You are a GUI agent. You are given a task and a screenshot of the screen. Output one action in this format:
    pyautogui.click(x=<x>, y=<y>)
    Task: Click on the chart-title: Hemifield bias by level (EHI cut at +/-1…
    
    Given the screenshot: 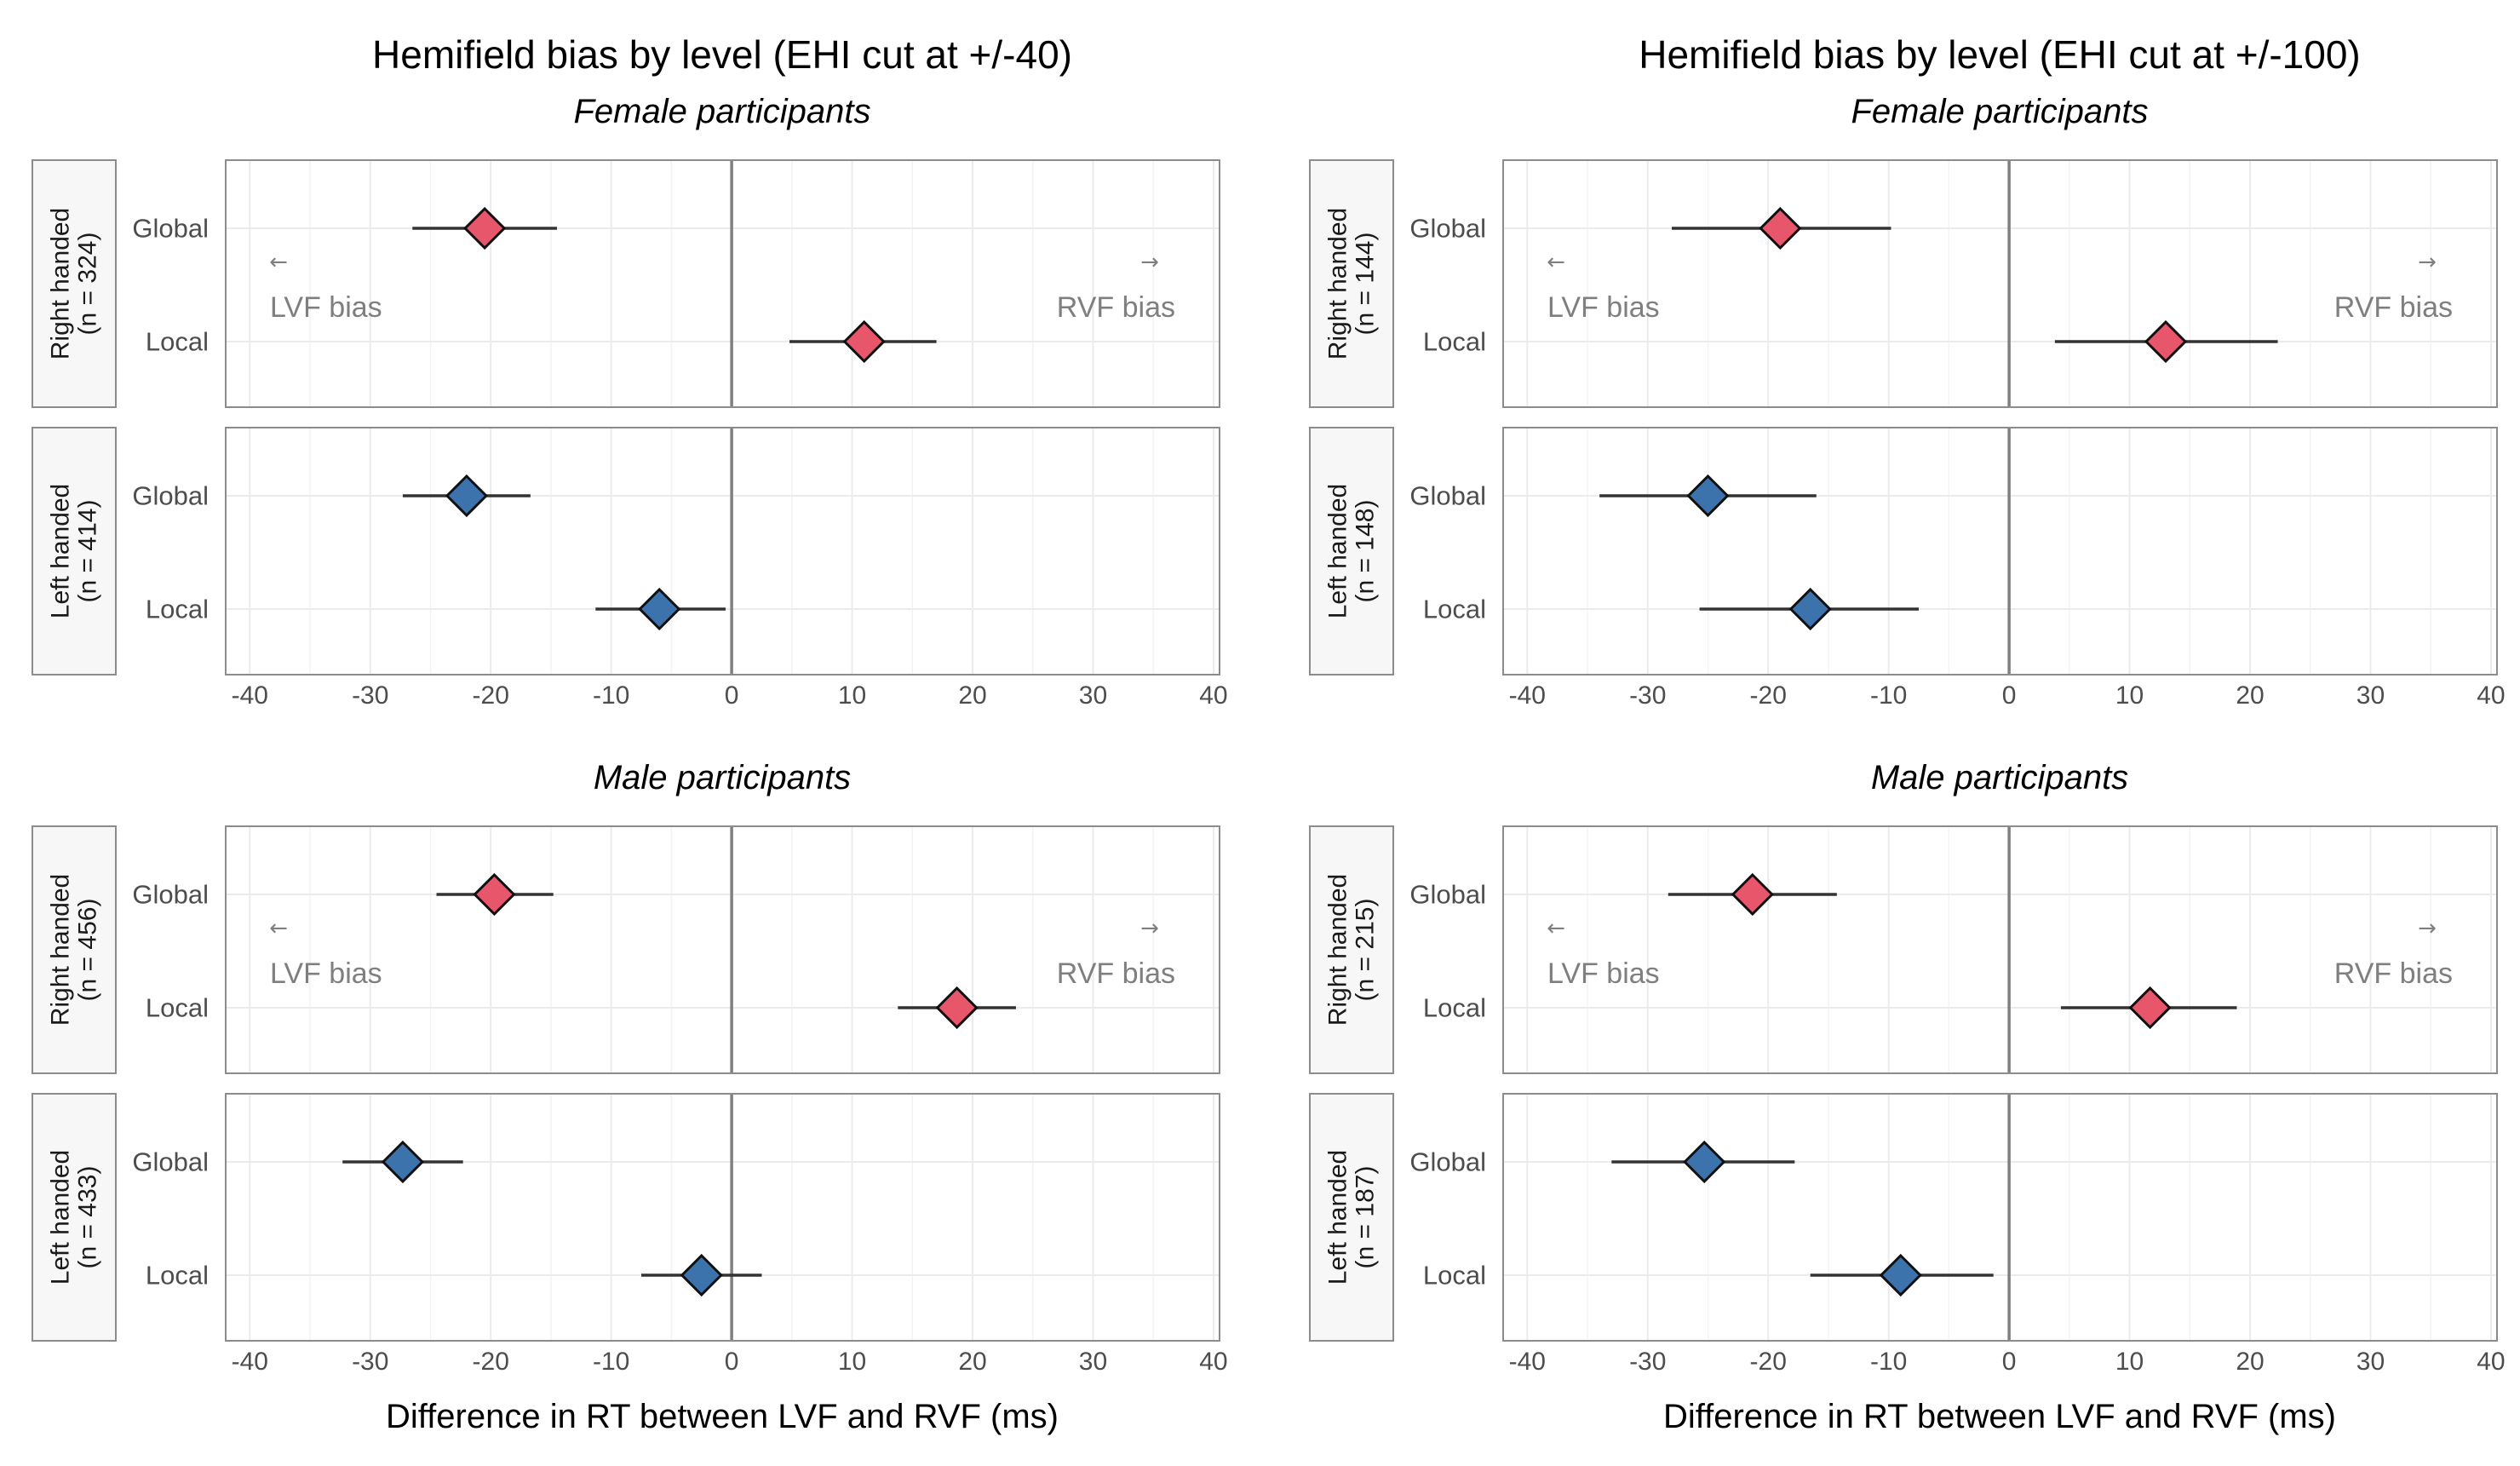 What is the action you would take?
    pyautogui.click(x=2000, y=54)
    